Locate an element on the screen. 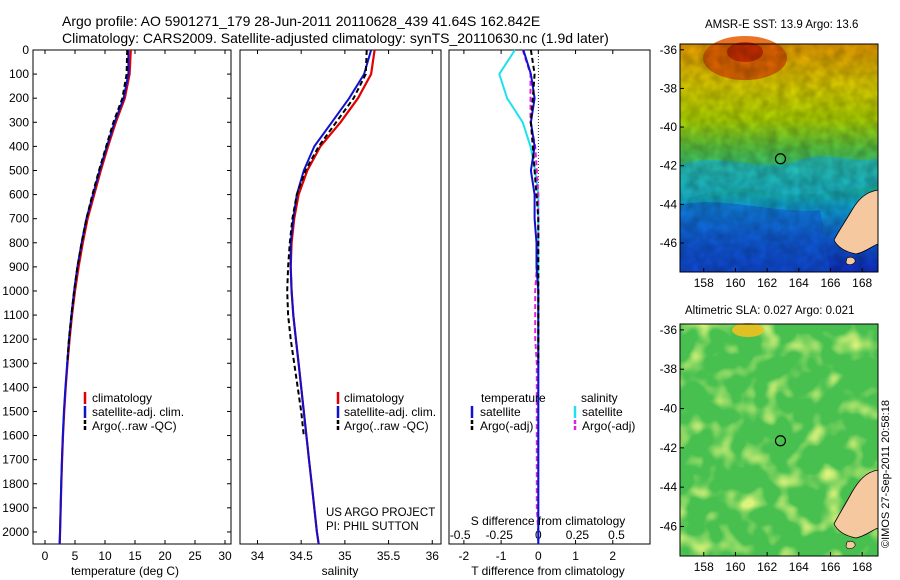 This screenshot has width=900, height=580. legend-sal-satellite: satellite is located at coordinates (602, 412).